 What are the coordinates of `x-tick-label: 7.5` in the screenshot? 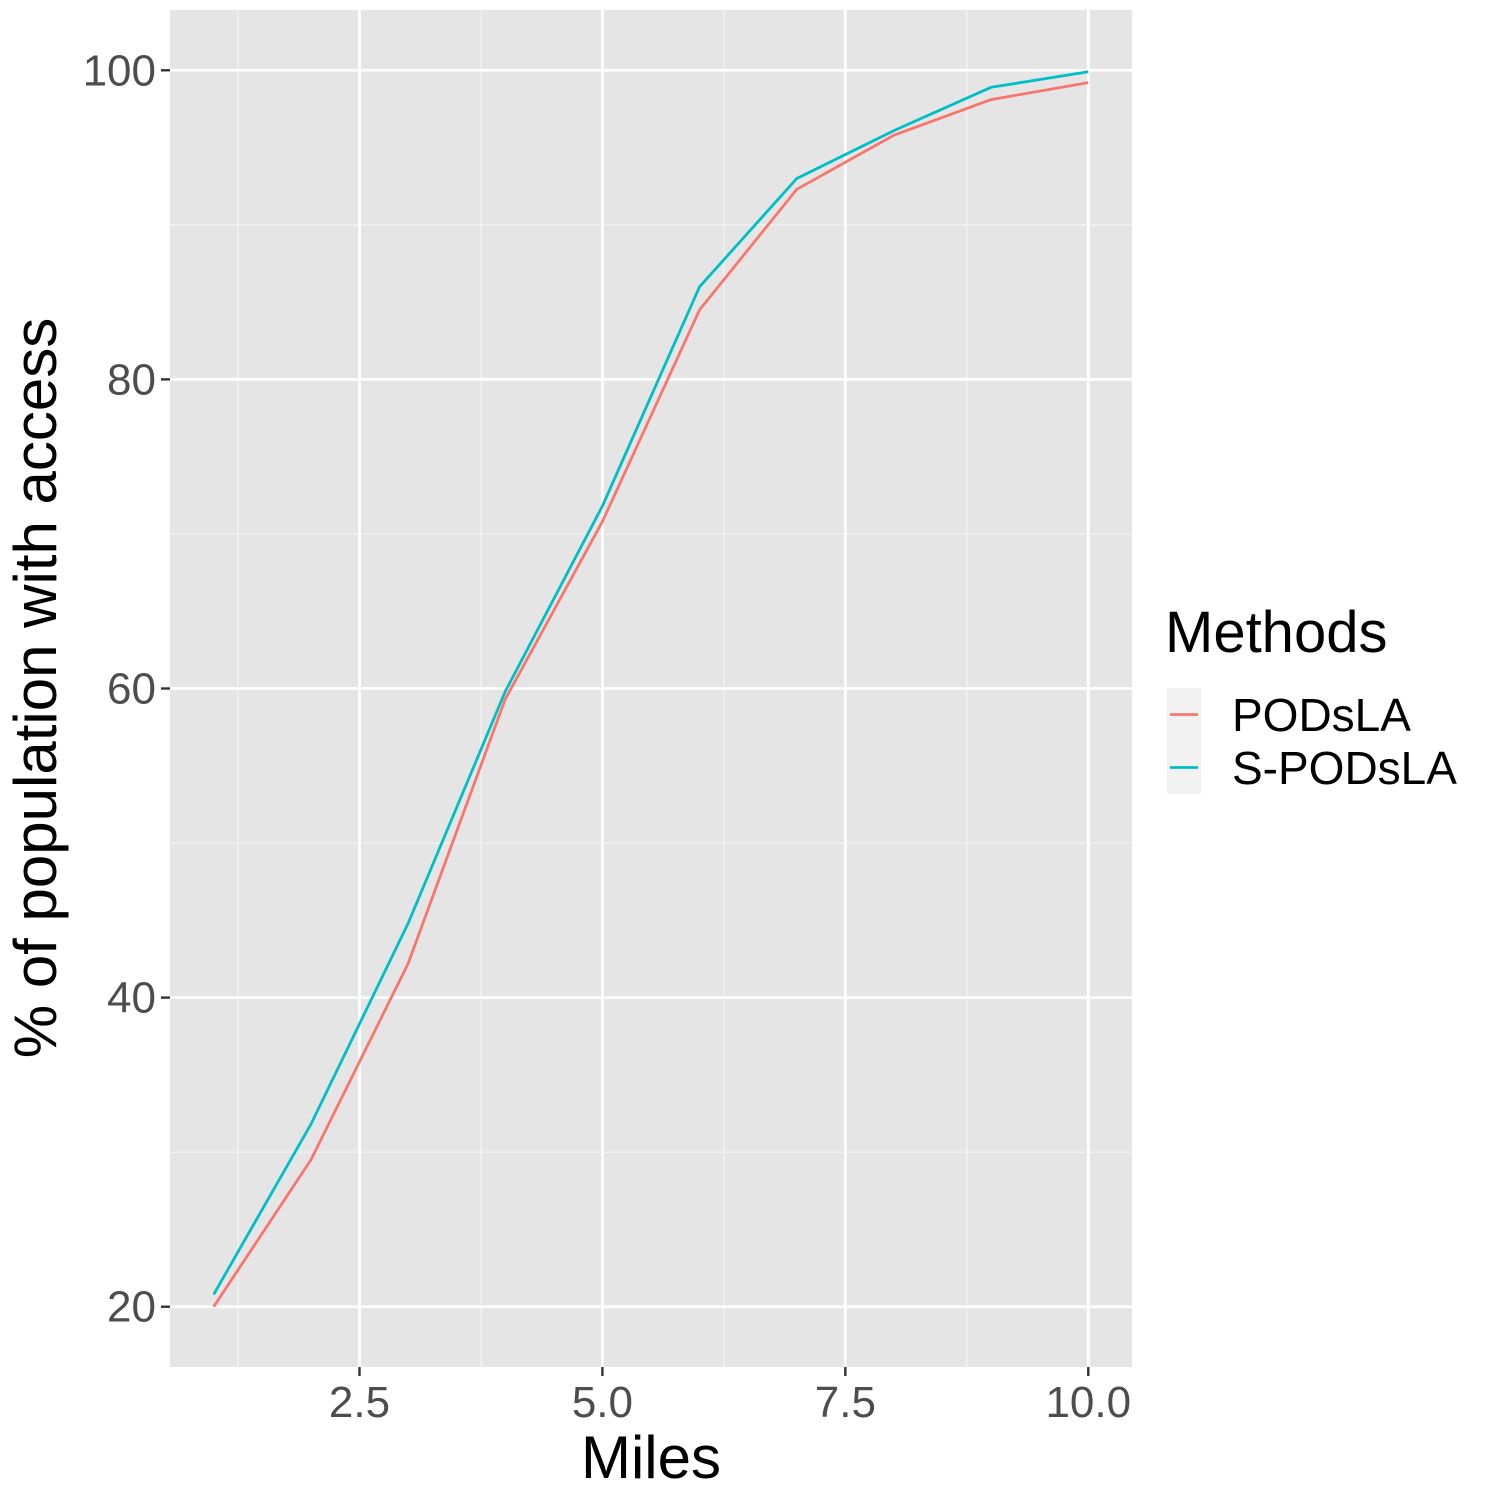 It's located at (845, 1402).